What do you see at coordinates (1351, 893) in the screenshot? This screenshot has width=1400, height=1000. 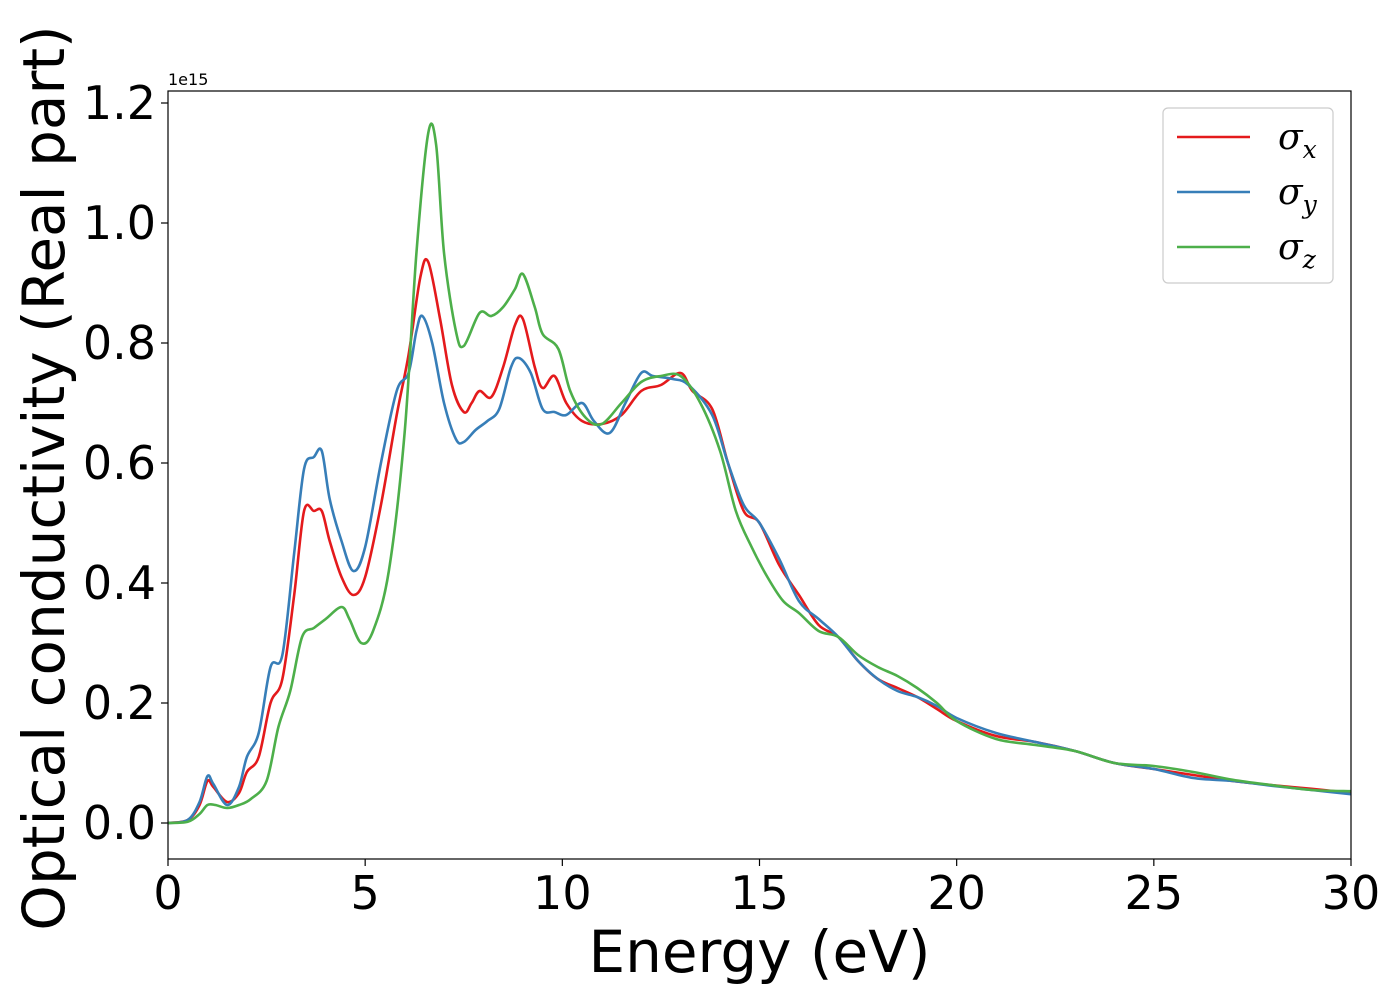 I see `x-tick-label: 30` at bounding box center [1351, 893].